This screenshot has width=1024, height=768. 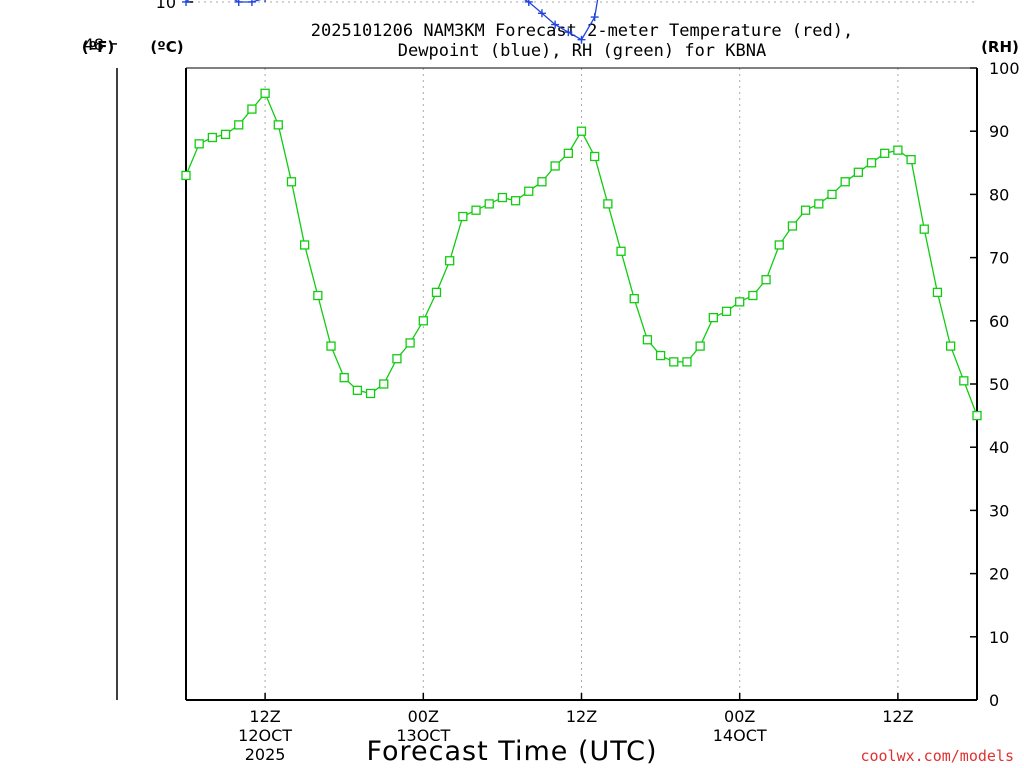 I want to click on rh-tick-label: 100, so click(x=1004, y=68).